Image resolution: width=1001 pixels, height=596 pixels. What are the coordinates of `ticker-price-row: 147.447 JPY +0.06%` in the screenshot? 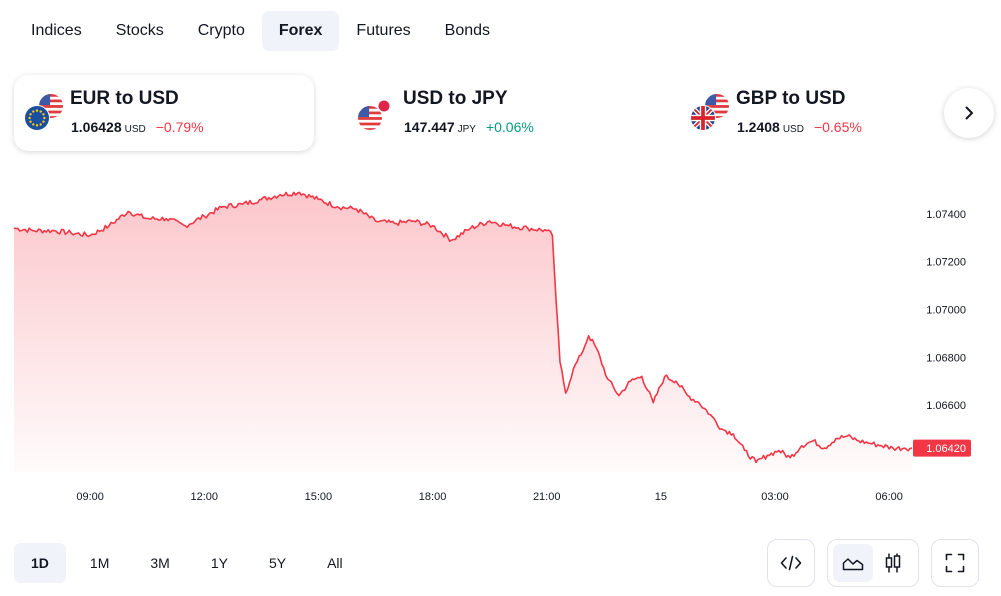 It's located at (469, 127).